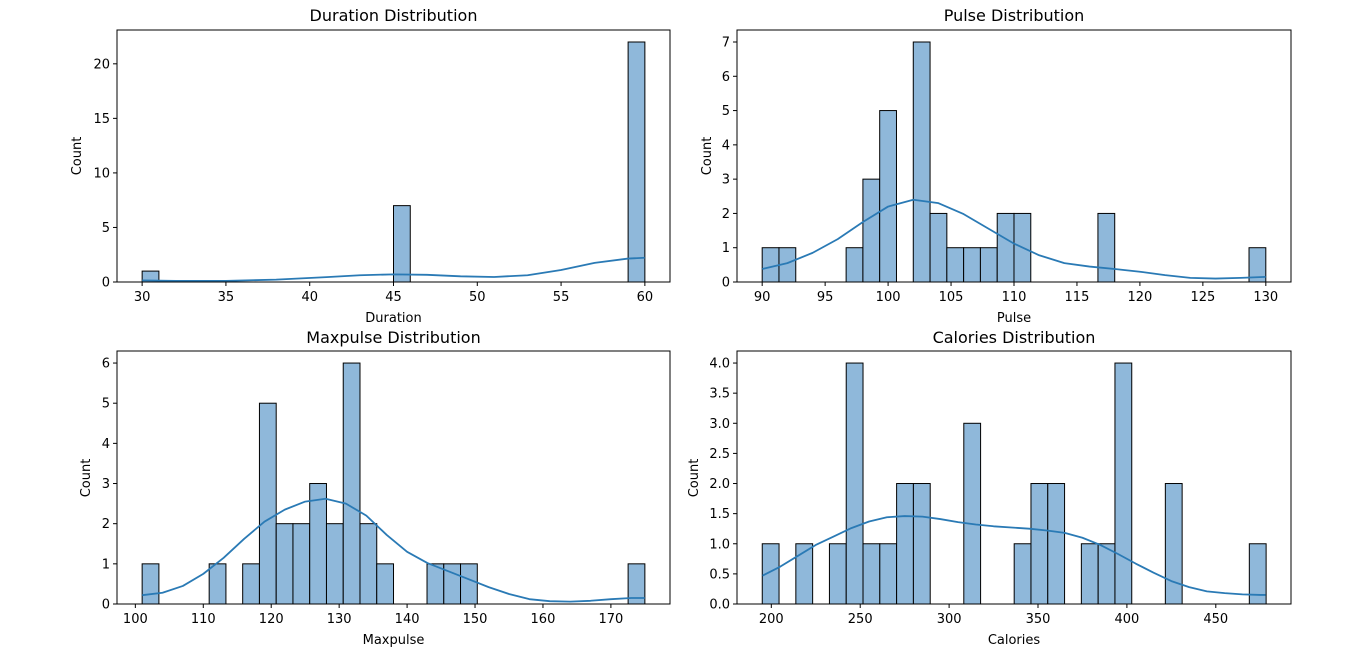 Image resolution: width=1366 pixels, height=655 pixels. What do you see at coordinates (271, 619) in the screenshot?
I see `x-tick-label: 120` at bounding box center [271, 619].